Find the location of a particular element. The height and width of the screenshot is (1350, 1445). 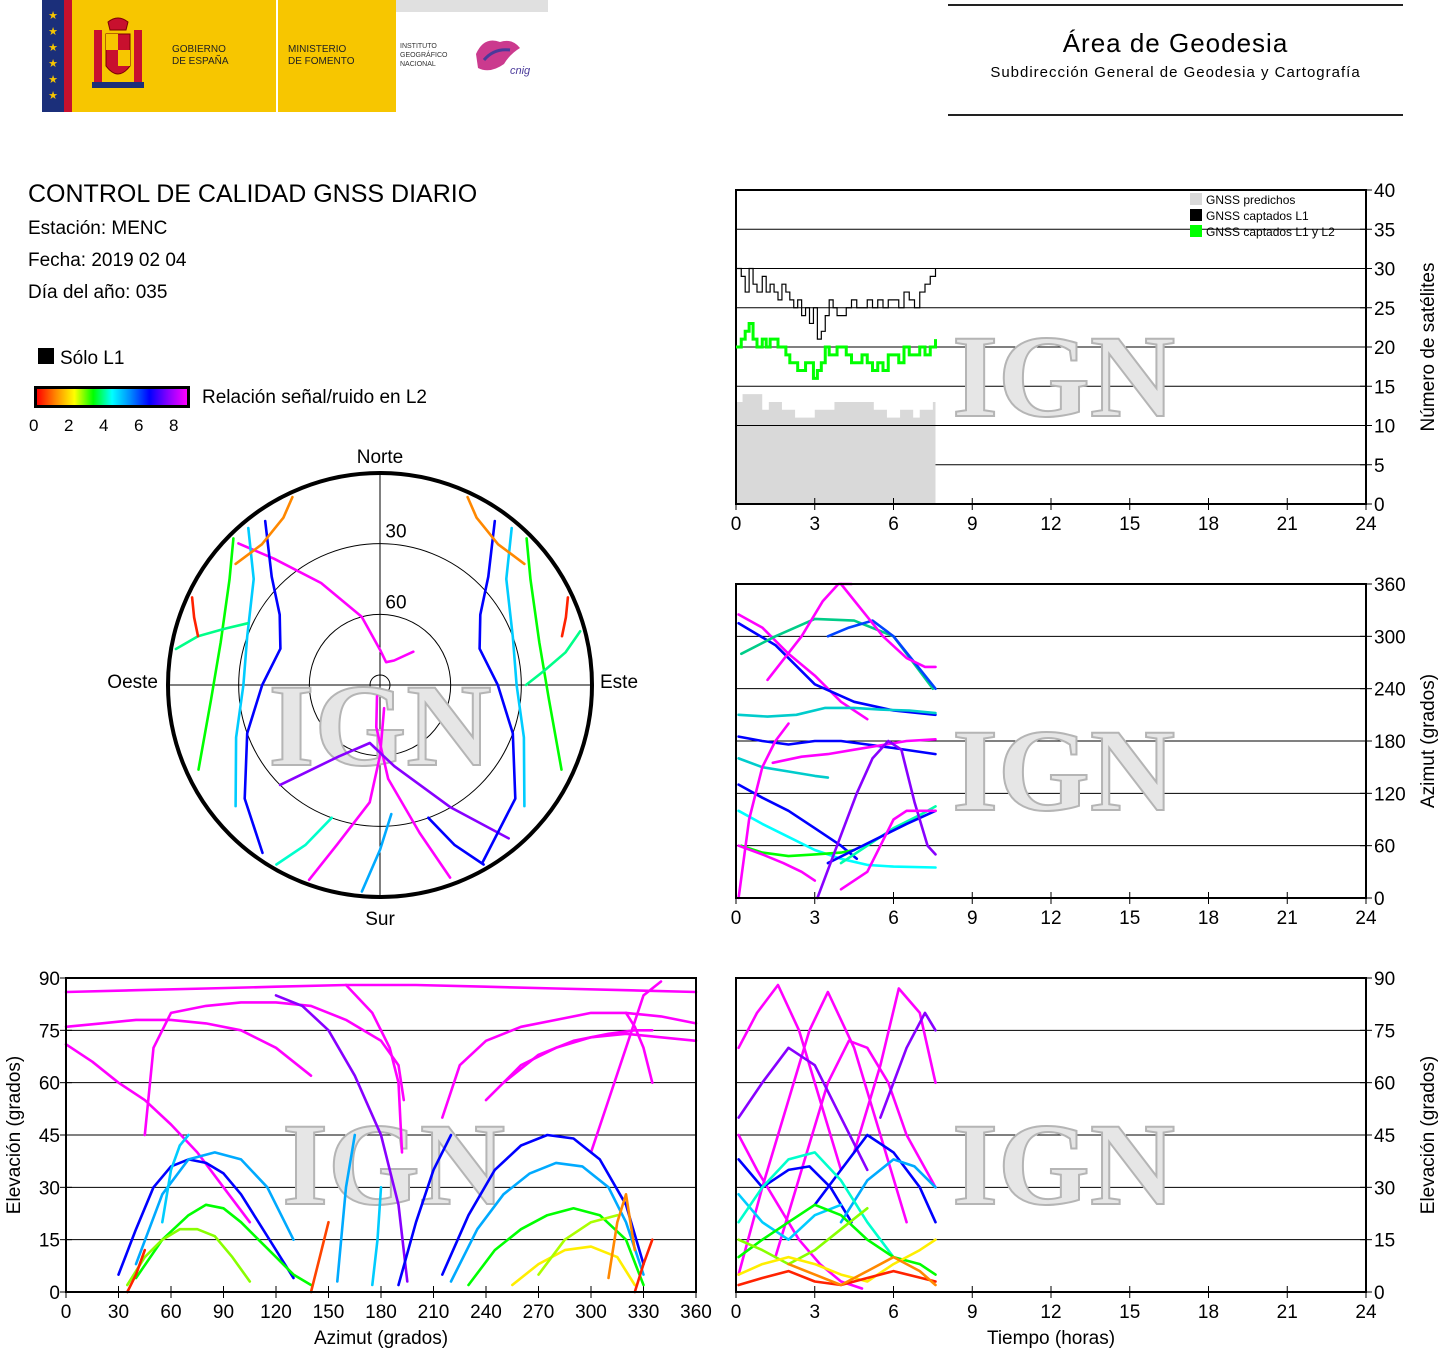

x-tick-label: 180 is located at coordinates (381, 1312).